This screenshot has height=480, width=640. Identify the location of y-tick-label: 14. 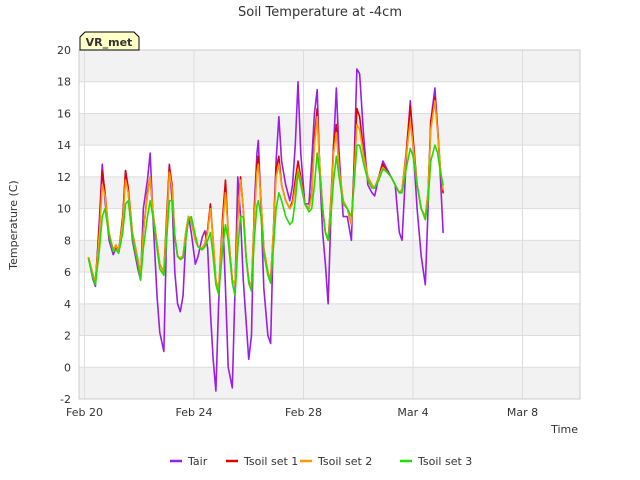
(64, 145).